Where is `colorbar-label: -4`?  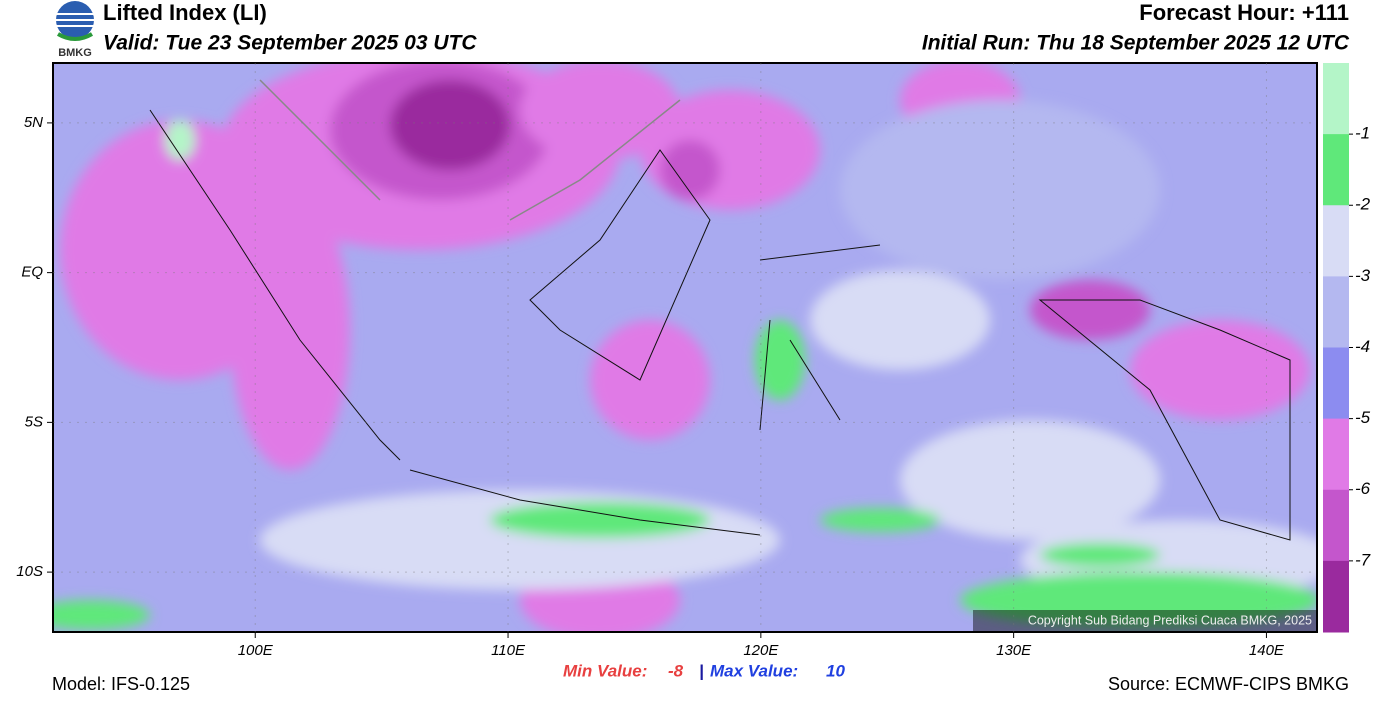 colorbar-label: -4 is located at coordinates (1362, 346).